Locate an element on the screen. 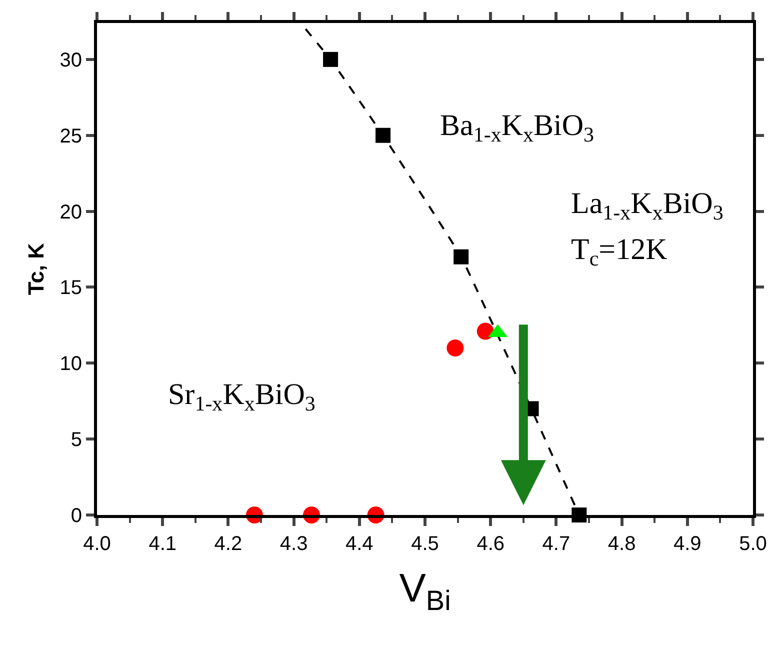  x-tick-label: 4.2 is located at coordinates (228, 544).